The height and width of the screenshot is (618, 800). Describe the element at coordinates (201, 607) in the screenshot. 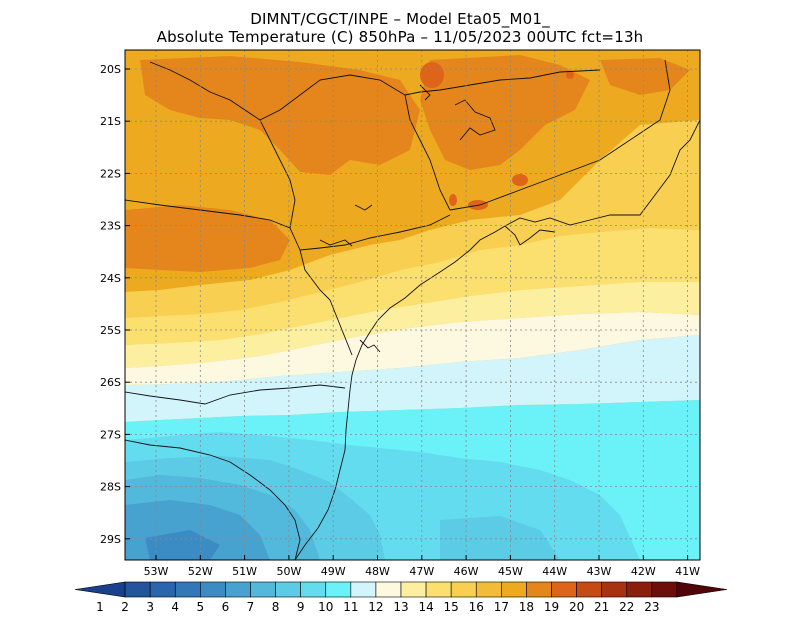

I see `colorbar-label: 5` at that location.